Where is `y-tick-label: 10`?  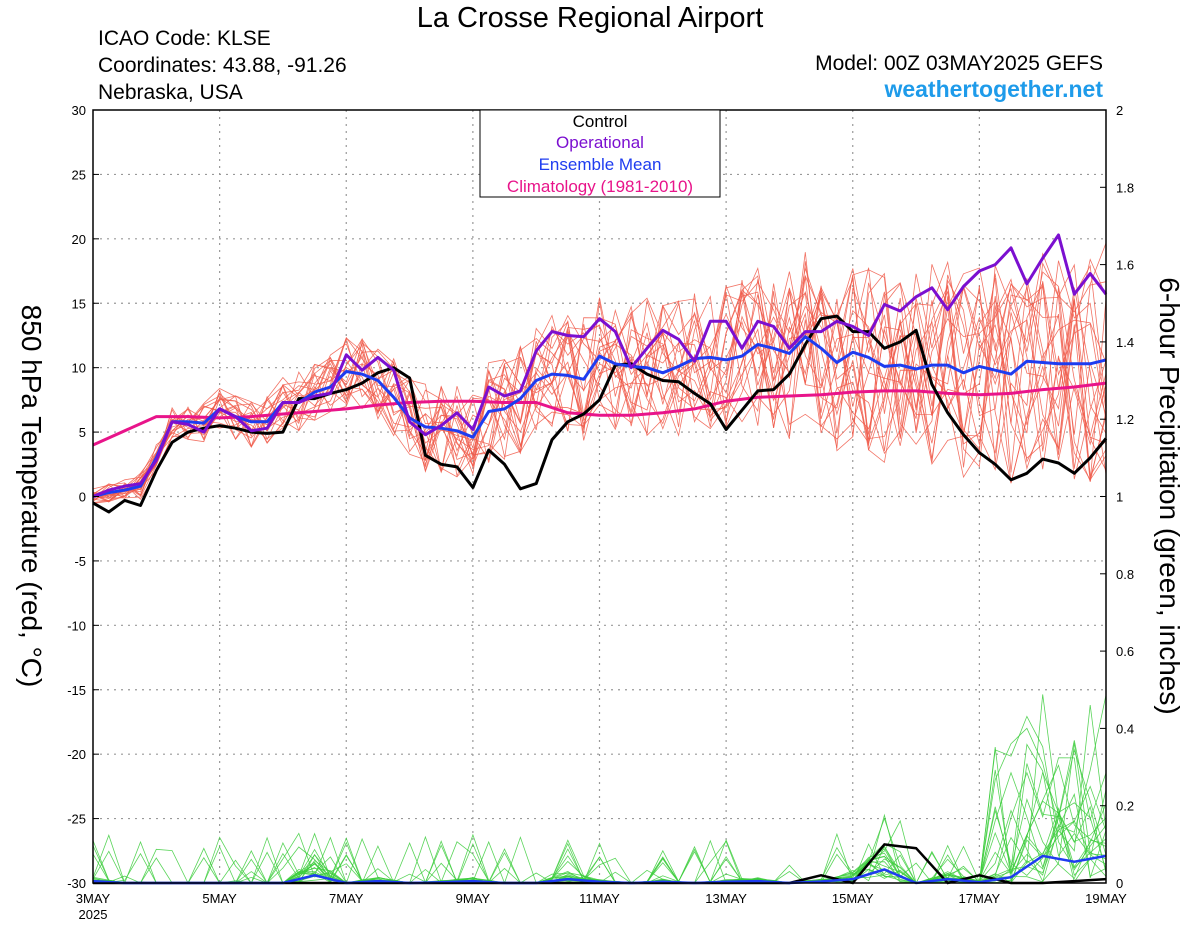 y-tick-label: 10 is located at coordinates (79, 368).